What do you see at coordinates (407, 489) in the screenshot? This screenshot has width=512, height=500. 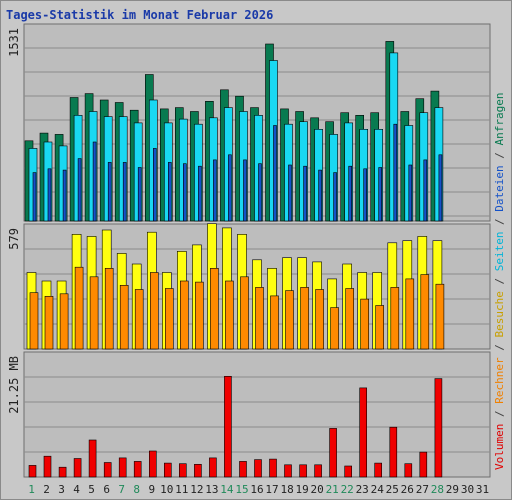 I see `day-label-26: 26` at bounding box center [407, 489].